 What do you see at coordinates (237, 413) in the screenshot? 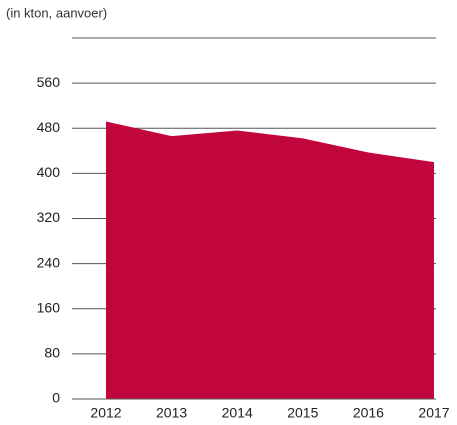
I see `x-tick-label: 2014` at bounding box center [237, 413].